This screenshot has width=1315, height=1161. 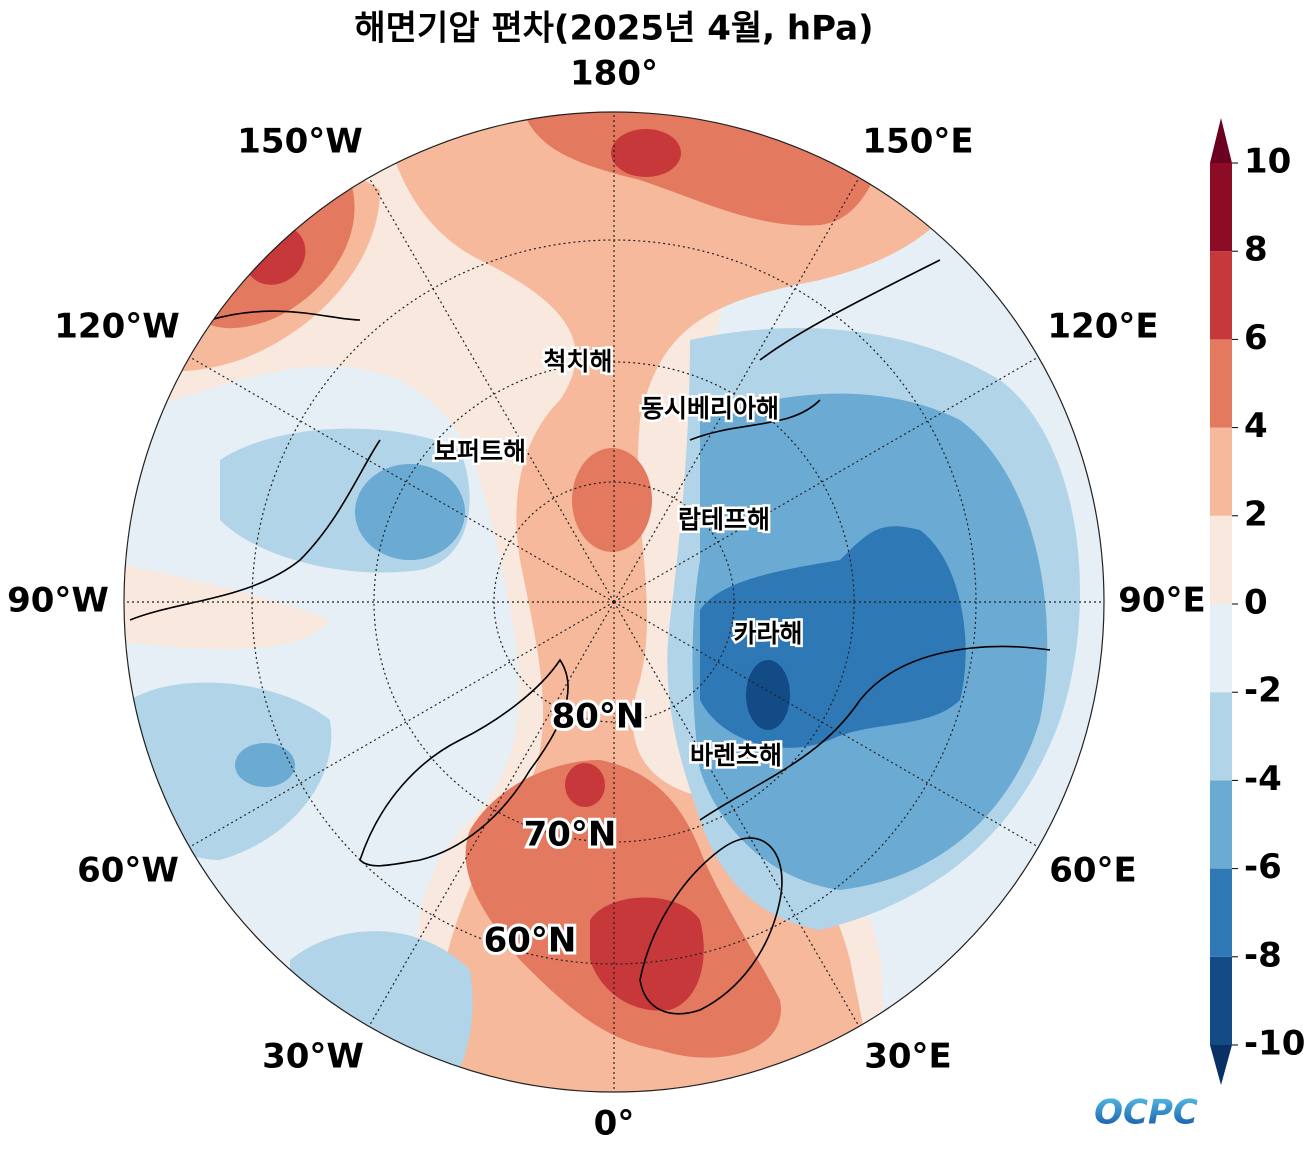 What do you see at coordinates (480, 451) in the screenshot?
I see `sea-name: 보퍼트해` at bounding box center [480, 451].